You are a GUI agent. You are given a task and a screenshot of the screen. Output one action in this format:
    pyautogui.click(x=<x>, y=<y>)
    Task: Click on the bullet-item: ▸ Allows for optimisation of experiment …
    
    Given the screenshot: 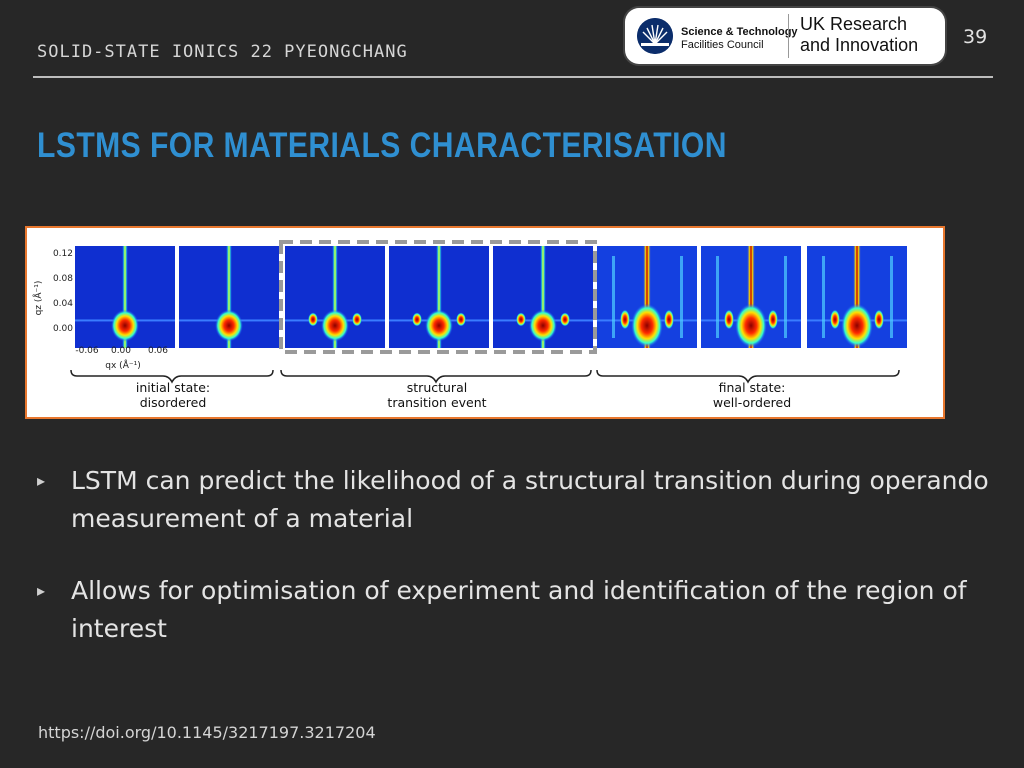 What is the action you would take?
    pyautogui.click(x=517, y=610)
    